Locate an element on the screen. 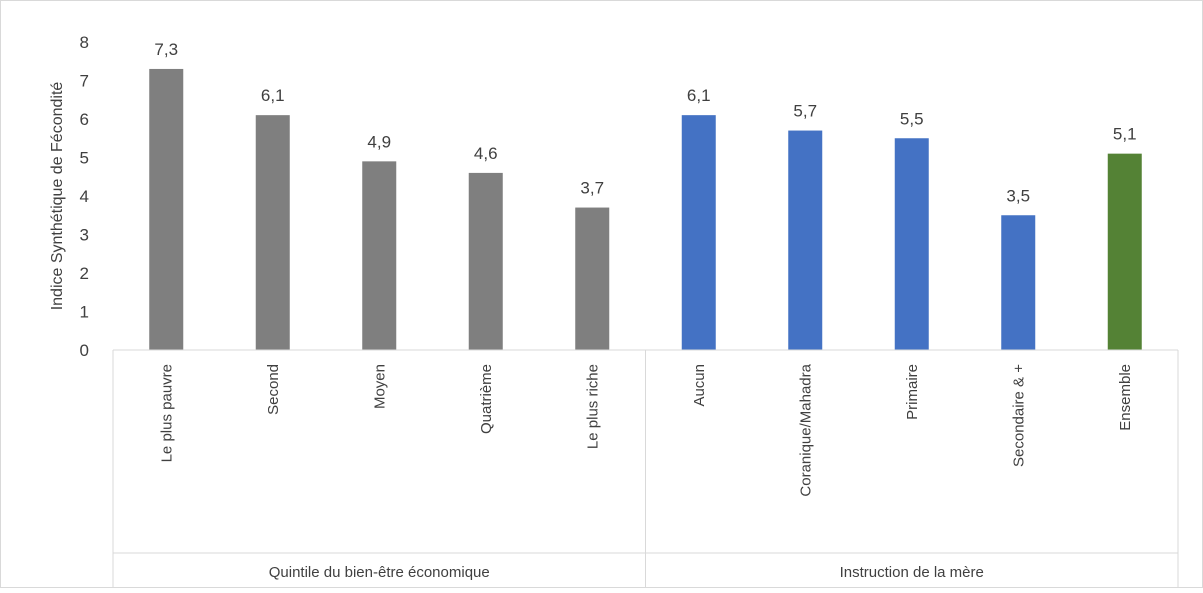 The image size is (1203, 593). y-tick-label: 5 is located at coordinates (84, 158).